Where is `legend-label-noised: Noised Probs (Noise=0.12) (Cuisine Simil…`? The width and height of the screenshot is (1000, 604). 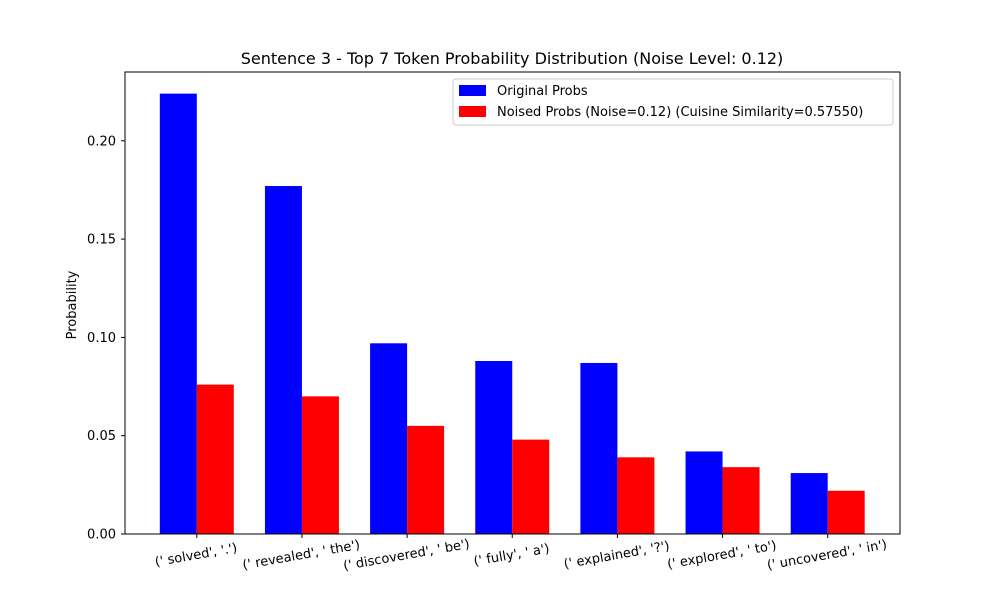
legend-label-noised: Noised Probs (Noise=0.12) (Cuisine Simil… is located at coordinates (680, 112).